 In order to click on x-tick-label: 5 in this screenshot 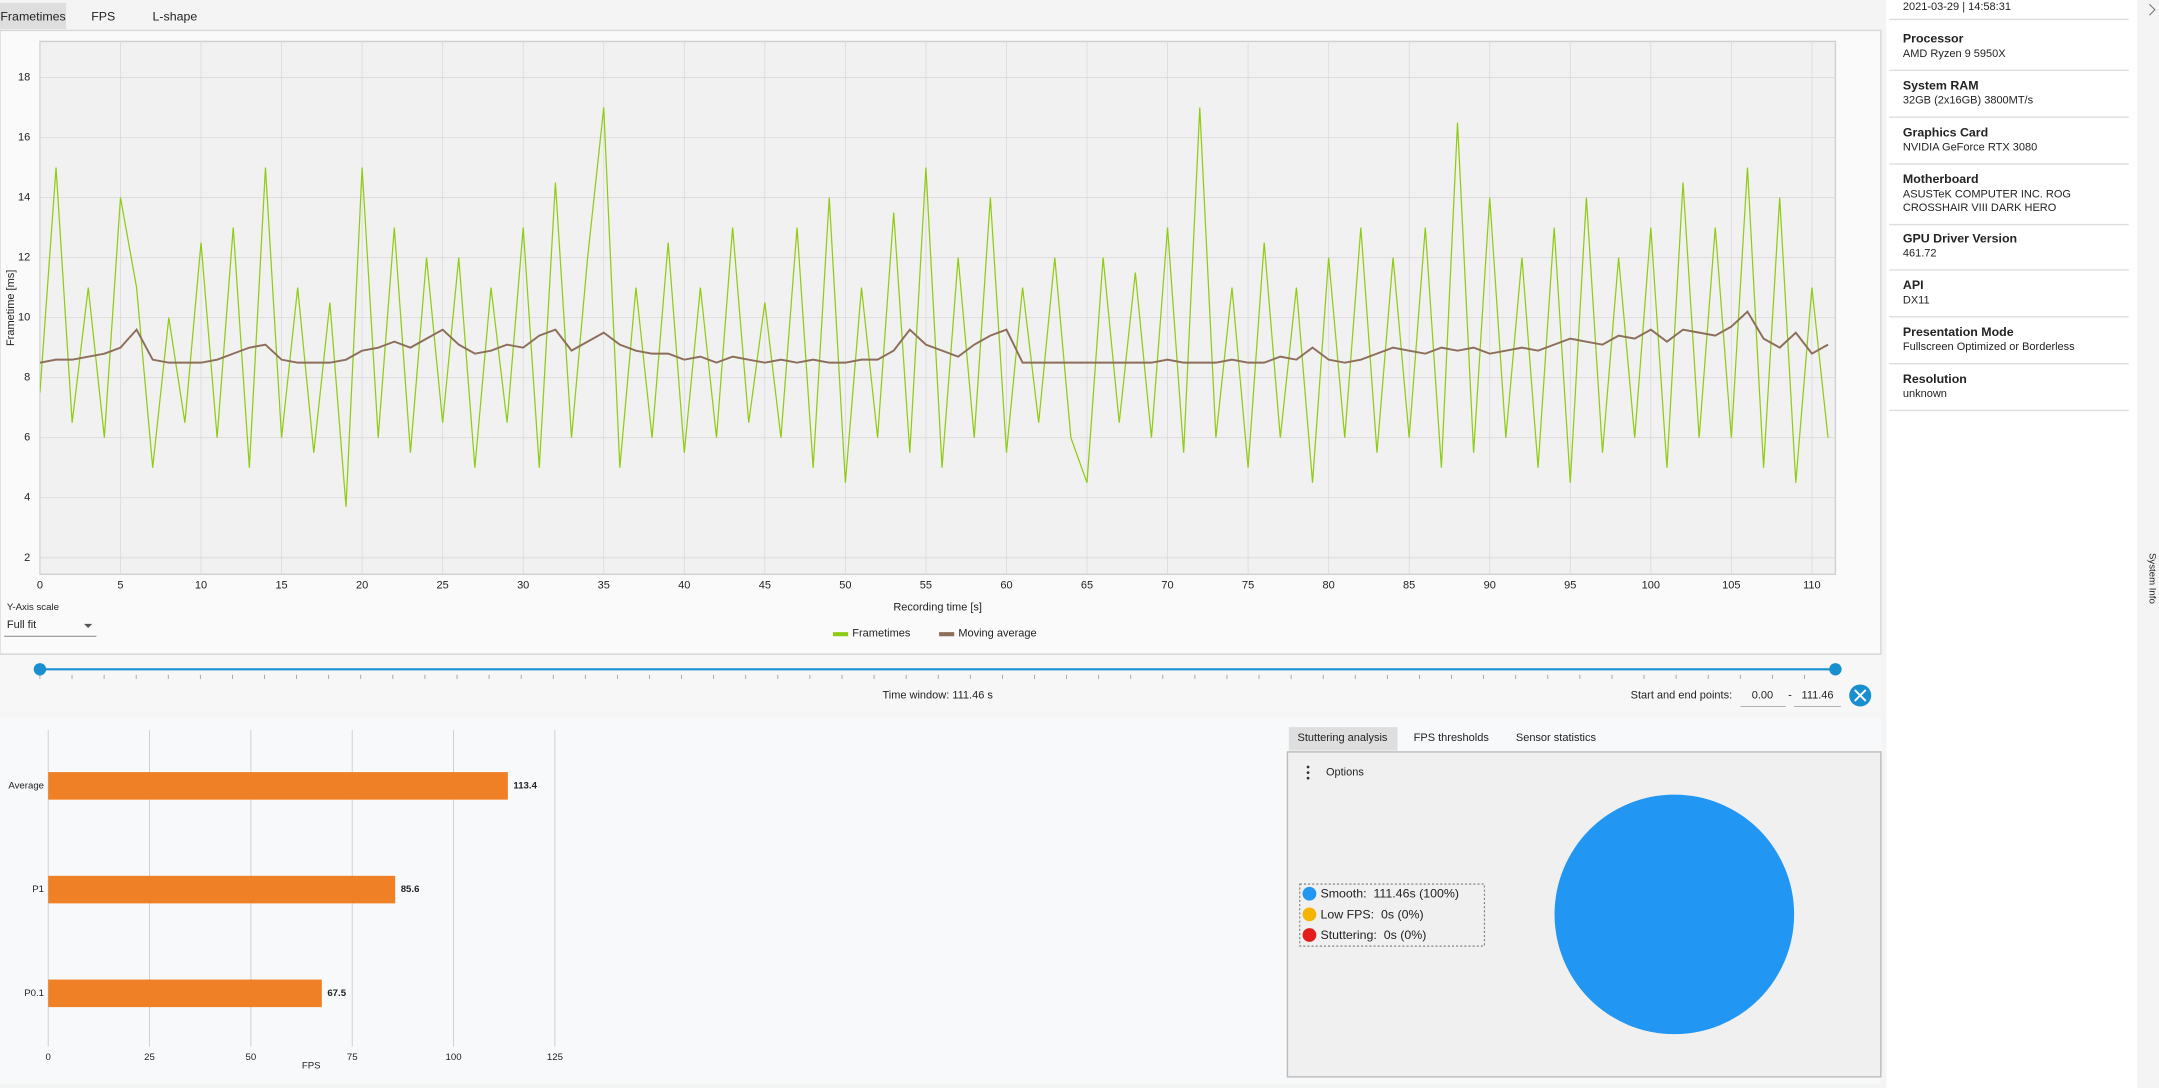, I will do `click(120, 585)`.